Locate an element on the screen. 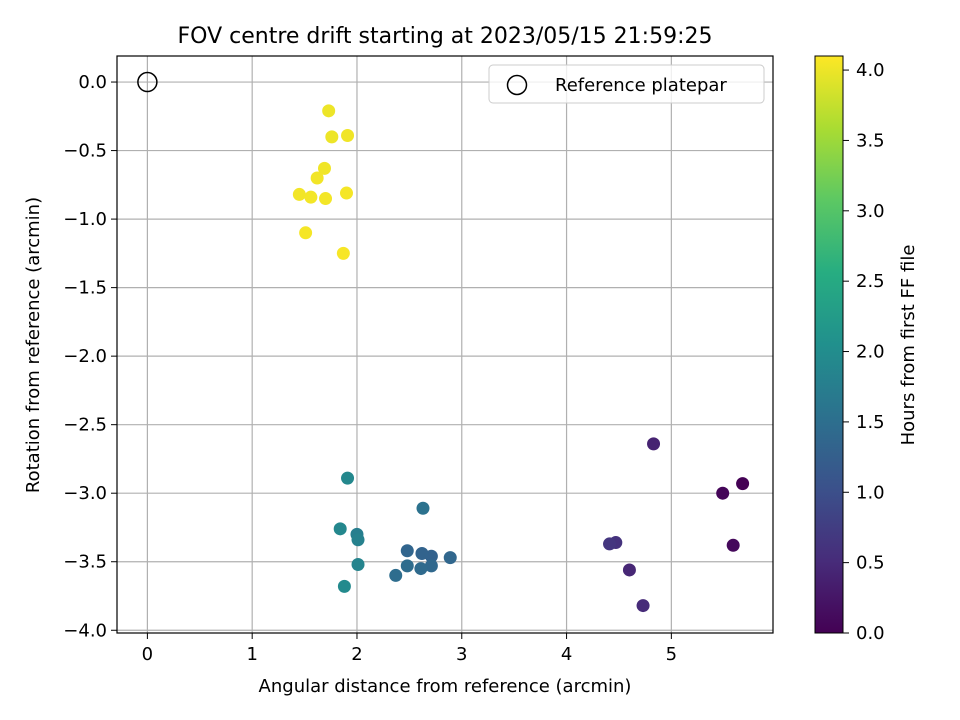  legend-entry-reference: Reference platepar is located at coordinates (641, 85).